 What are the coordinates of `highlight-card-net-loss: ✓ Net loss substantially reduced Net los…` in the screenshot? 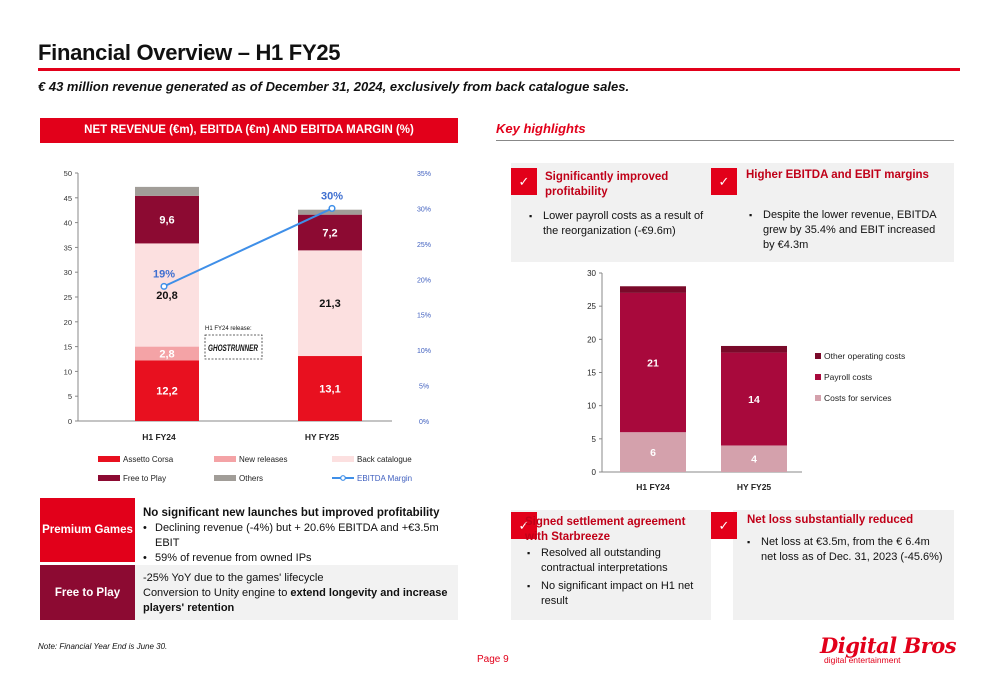 It's located at (832, 565).